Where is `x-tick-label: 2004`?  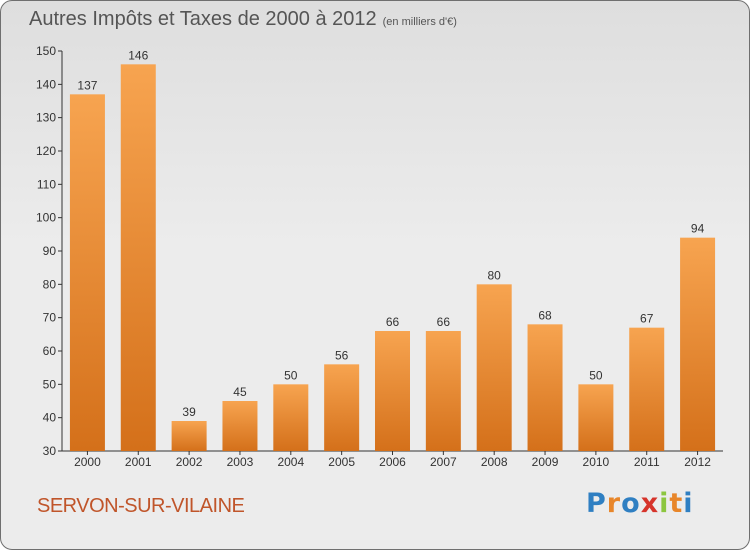 x-tick-label: 2004 is located at coordinates (290, 462).